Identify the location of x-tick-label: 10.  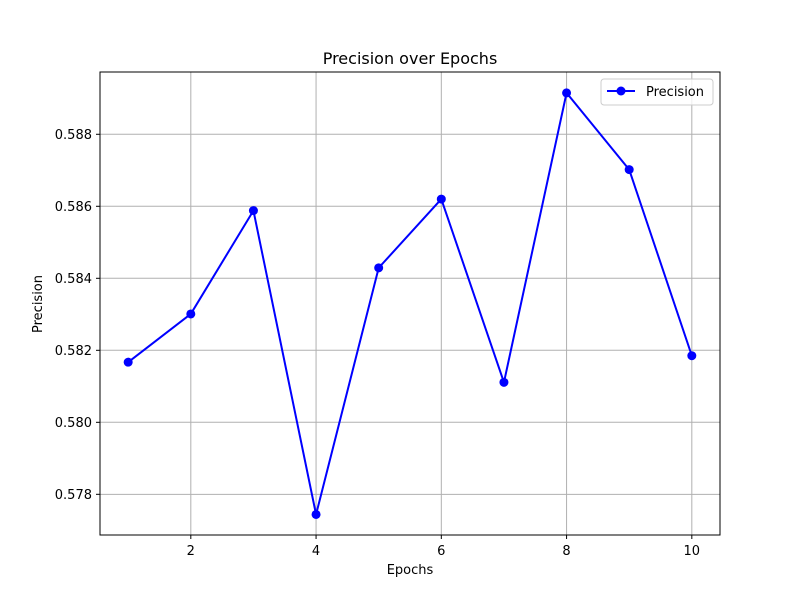
(692, 551).